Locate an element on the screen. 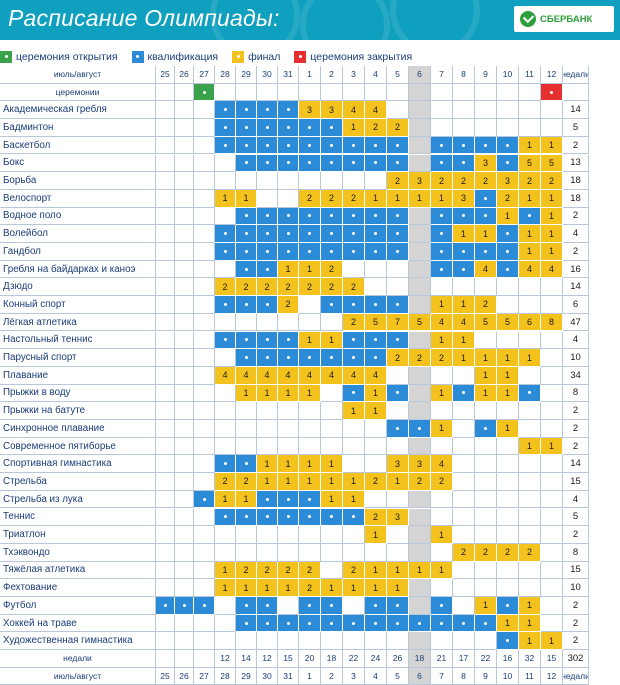  date-footer-cell: 9 is located at coordinates (486, 676).